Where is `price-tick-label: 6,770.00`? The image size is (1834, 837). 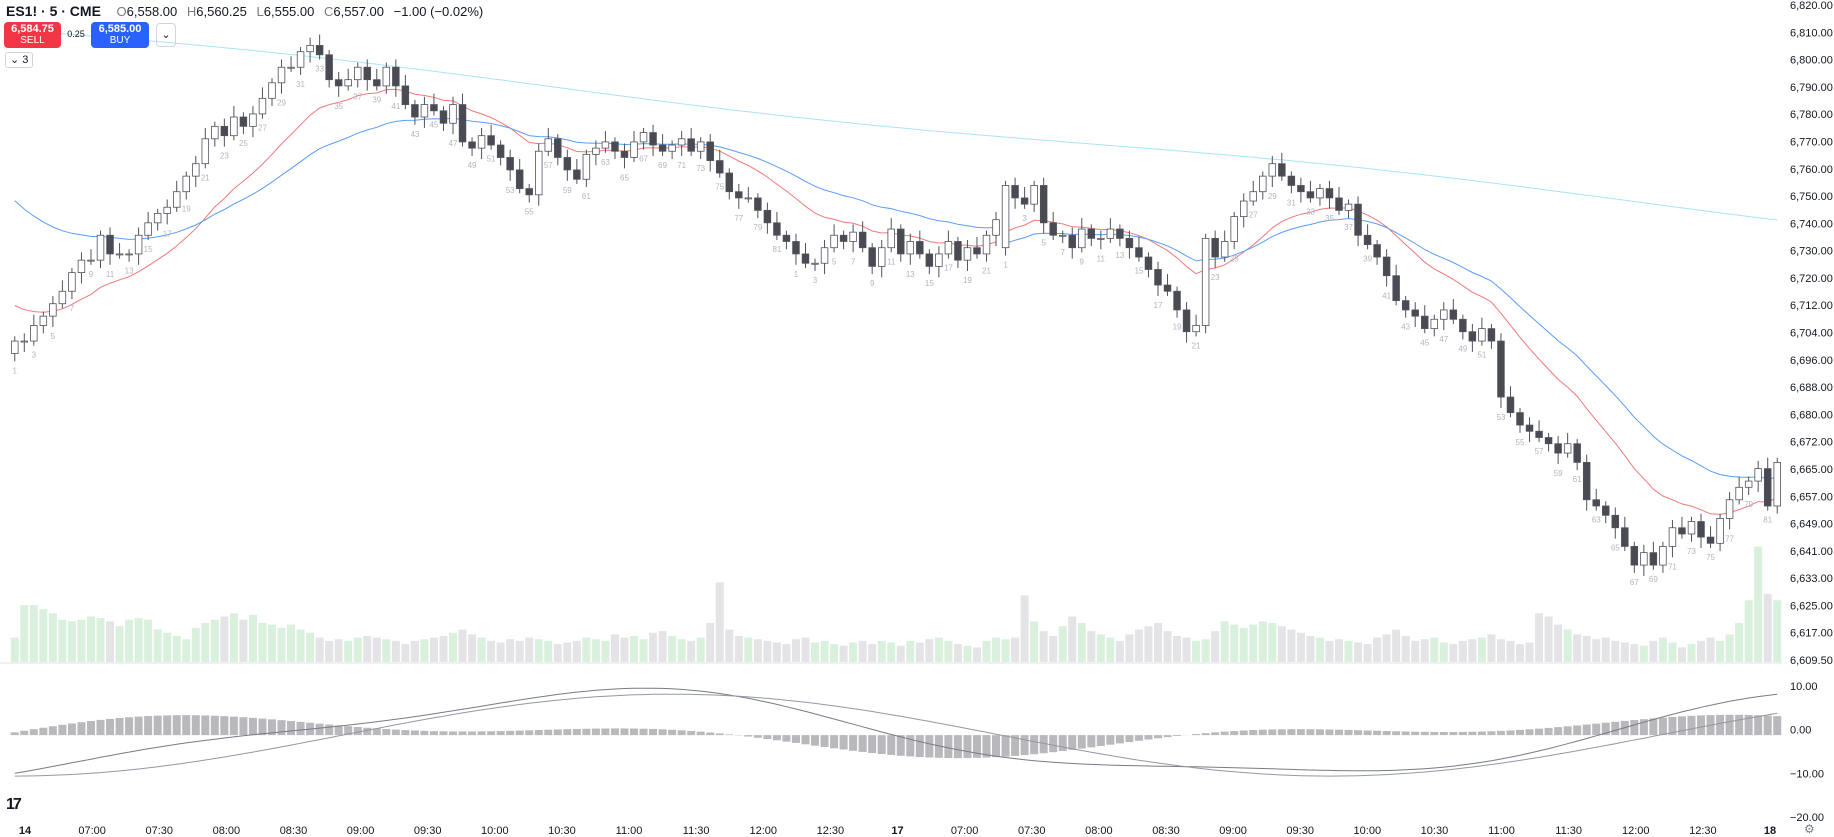 price-tick-label: 6,770.00 is located at coordinates (1811, 142).